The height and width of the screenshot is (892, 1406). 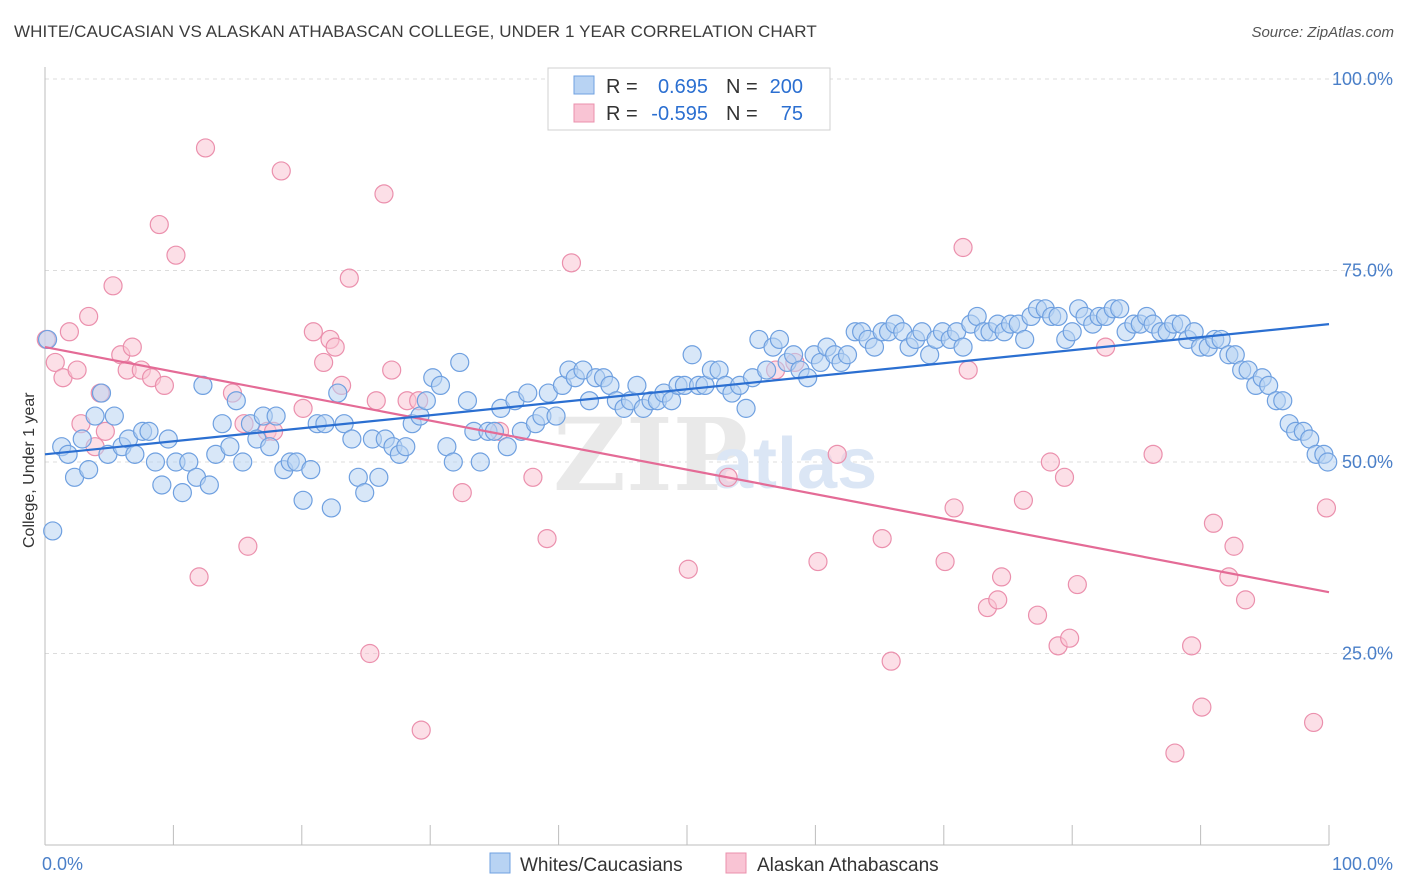 I want to click on stats-n-value-blue: 200, so click(x=786, y=87).